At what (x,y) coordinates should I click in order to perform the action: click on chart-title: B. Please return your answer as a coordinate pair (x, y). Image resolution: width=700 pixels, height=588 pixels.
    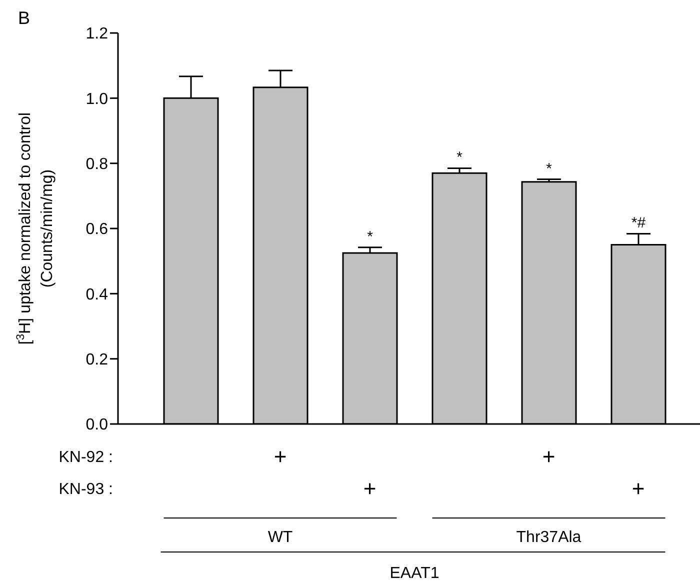
    Looking at the image, I should click on (24, 18).